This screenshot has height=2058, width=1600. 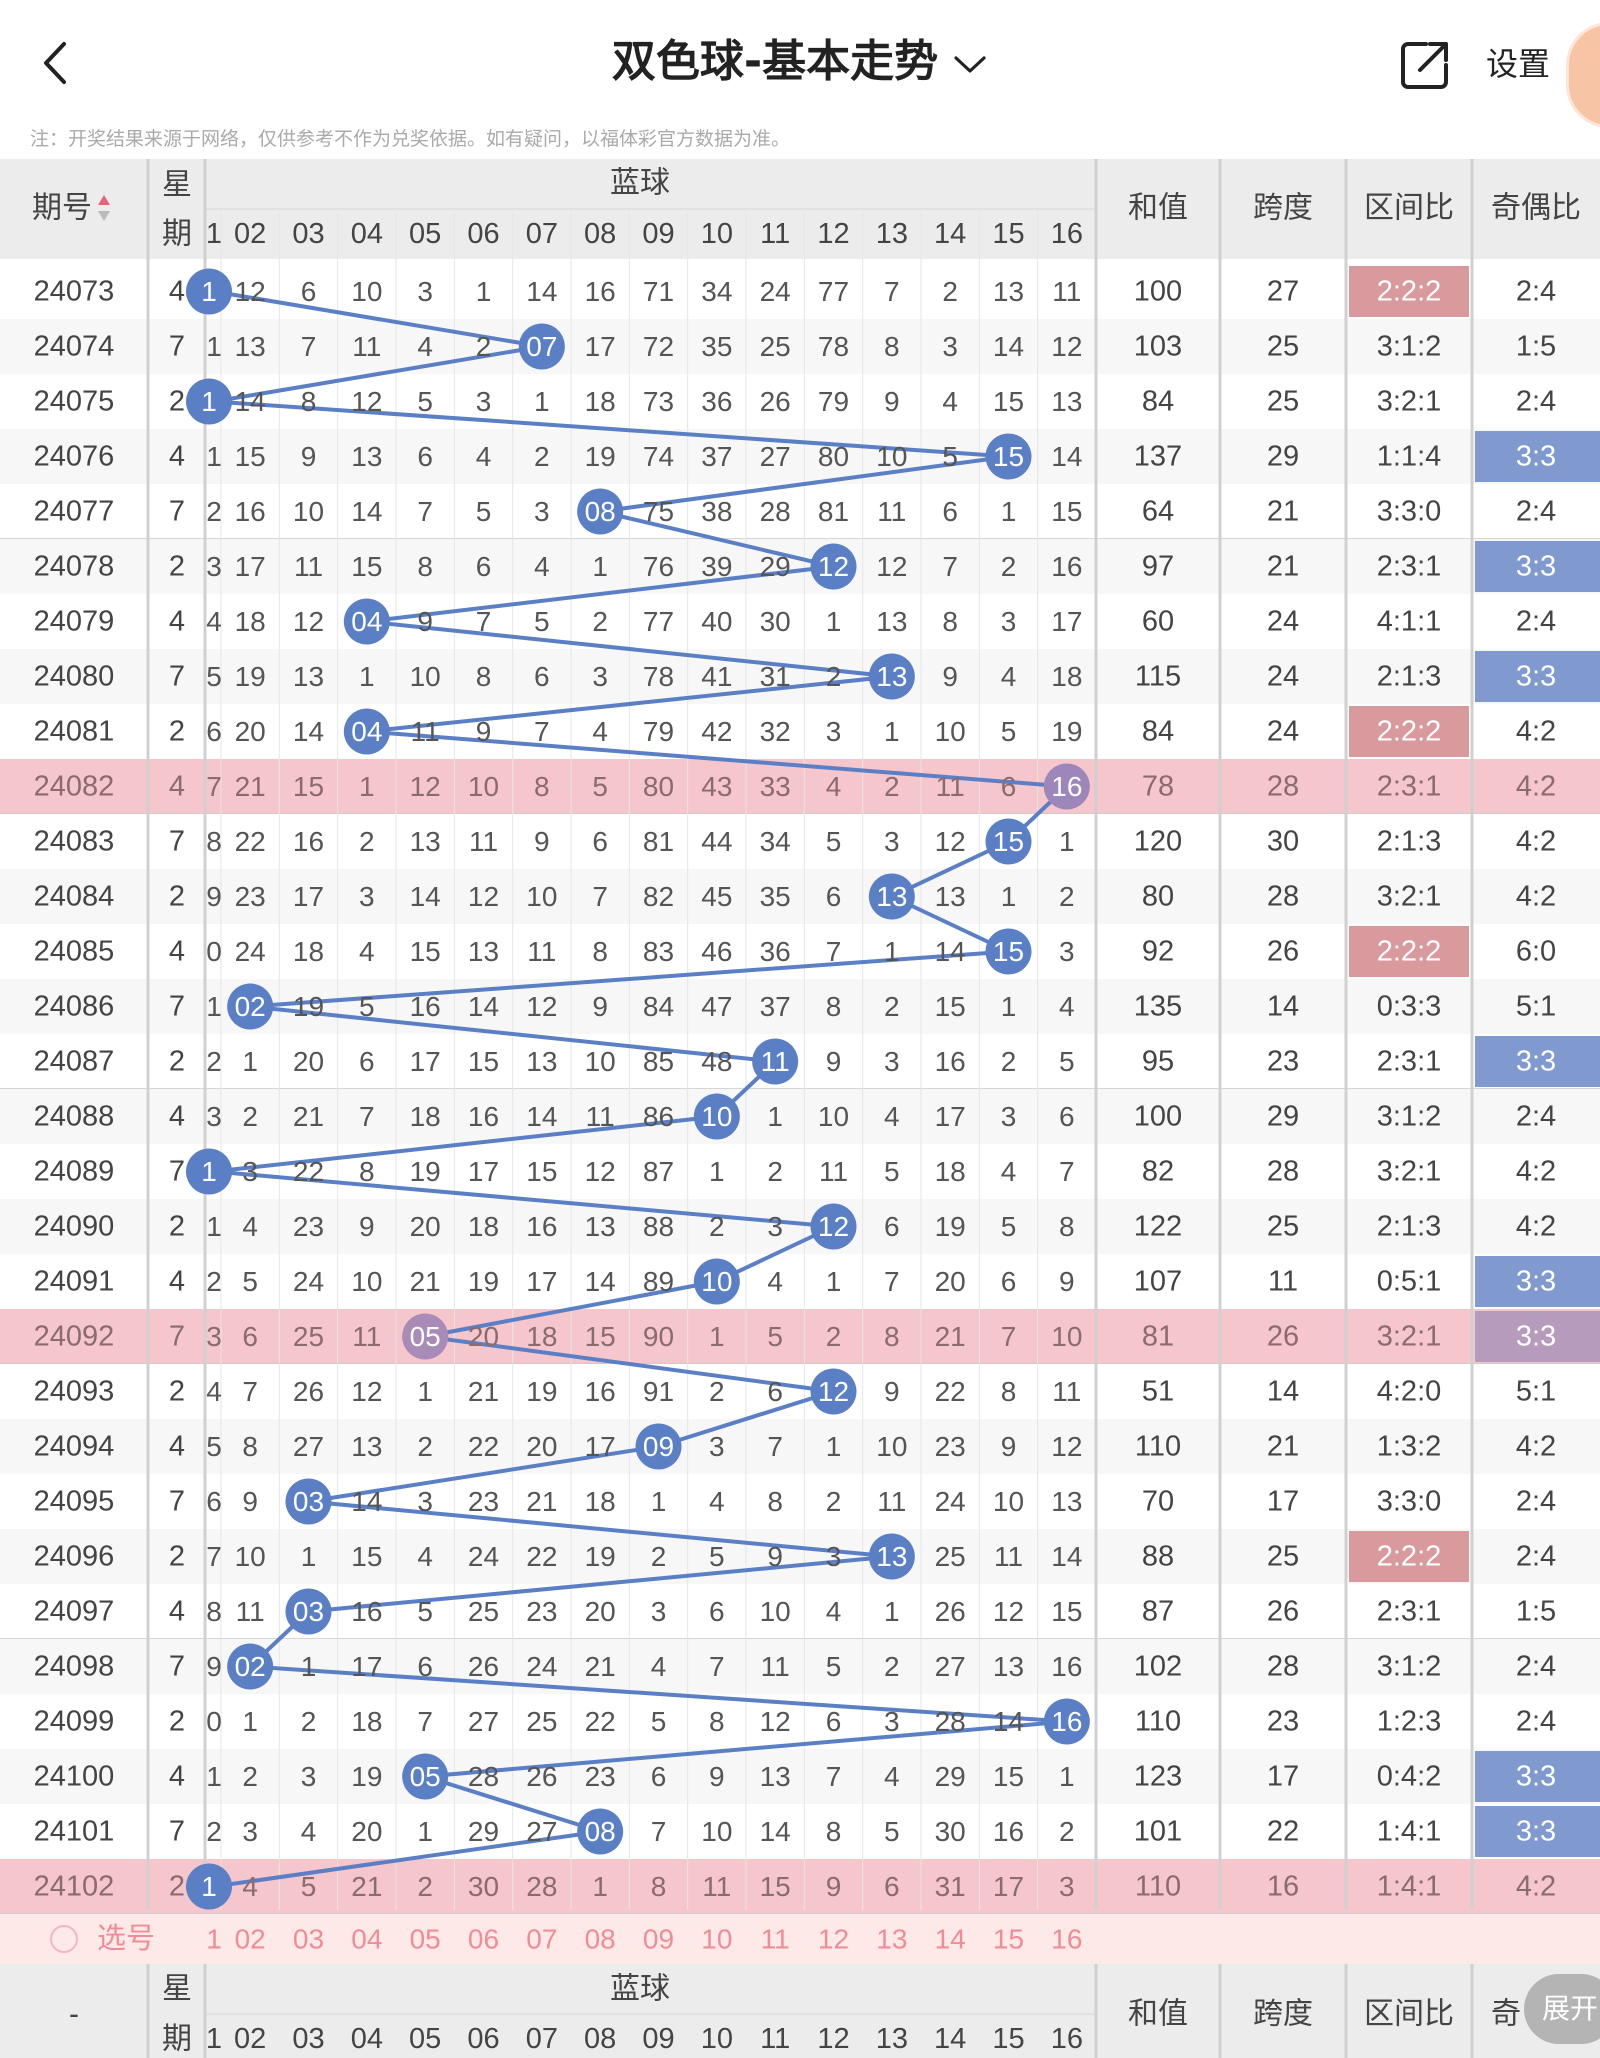 What do you see at coordinates (1158, 897) in the screenshot?
I see `sum-value: 80` at bounding box center [1158, 897].